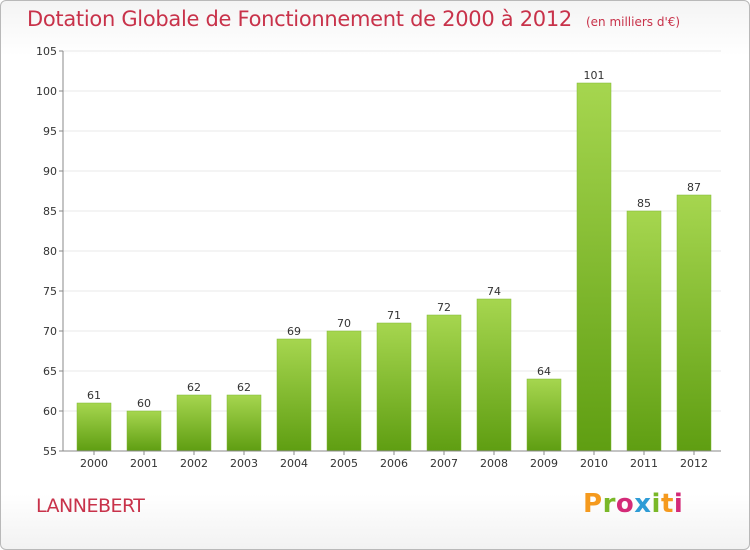 The image size is (750, 550). What do you see at coordinates (544, 463) in the screenshot?
I see `x-tick-label: 2009` at bounding box center [544, 463].